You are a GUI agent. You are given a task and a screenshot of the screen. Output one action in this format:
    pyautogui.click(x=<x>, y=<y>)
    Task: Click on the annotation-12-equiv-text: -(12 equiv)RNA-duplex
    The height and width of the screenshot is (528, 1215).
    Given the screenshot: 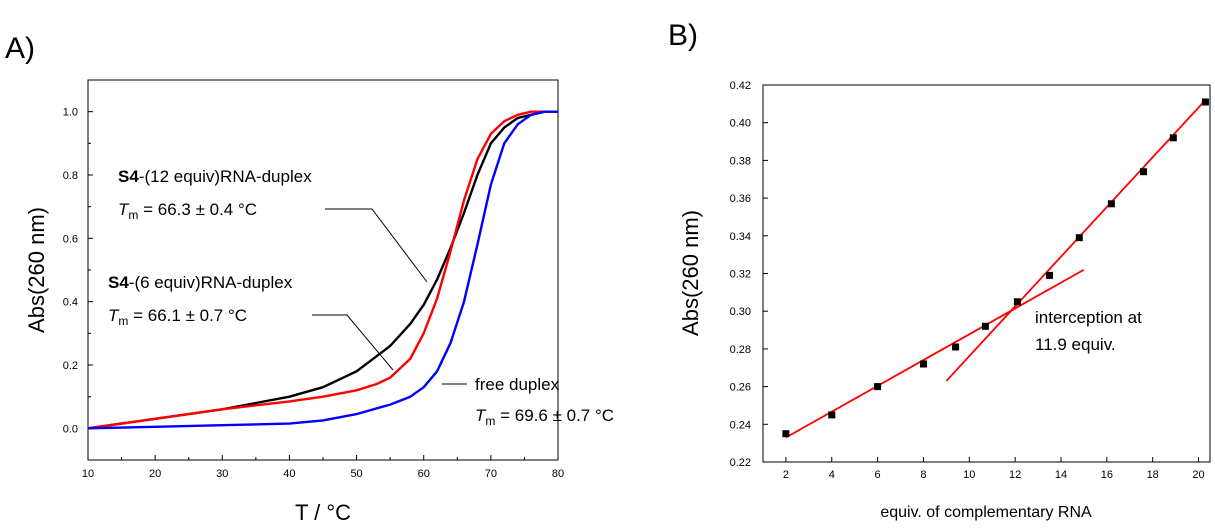 What is the action you would take?
    pyautogui.click(x=225, y=176)
    